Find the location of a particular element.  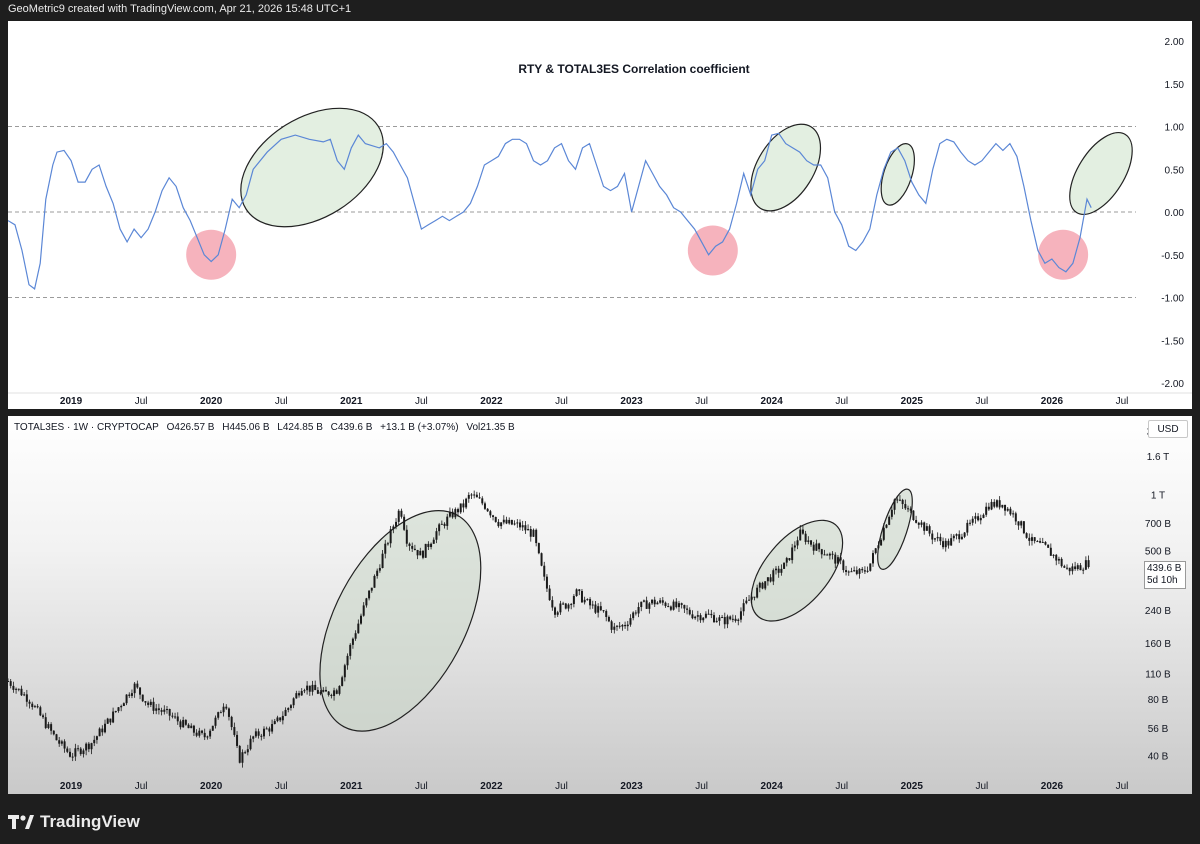

tradingview-logo: TradingView is located at coordinates (74, 822).